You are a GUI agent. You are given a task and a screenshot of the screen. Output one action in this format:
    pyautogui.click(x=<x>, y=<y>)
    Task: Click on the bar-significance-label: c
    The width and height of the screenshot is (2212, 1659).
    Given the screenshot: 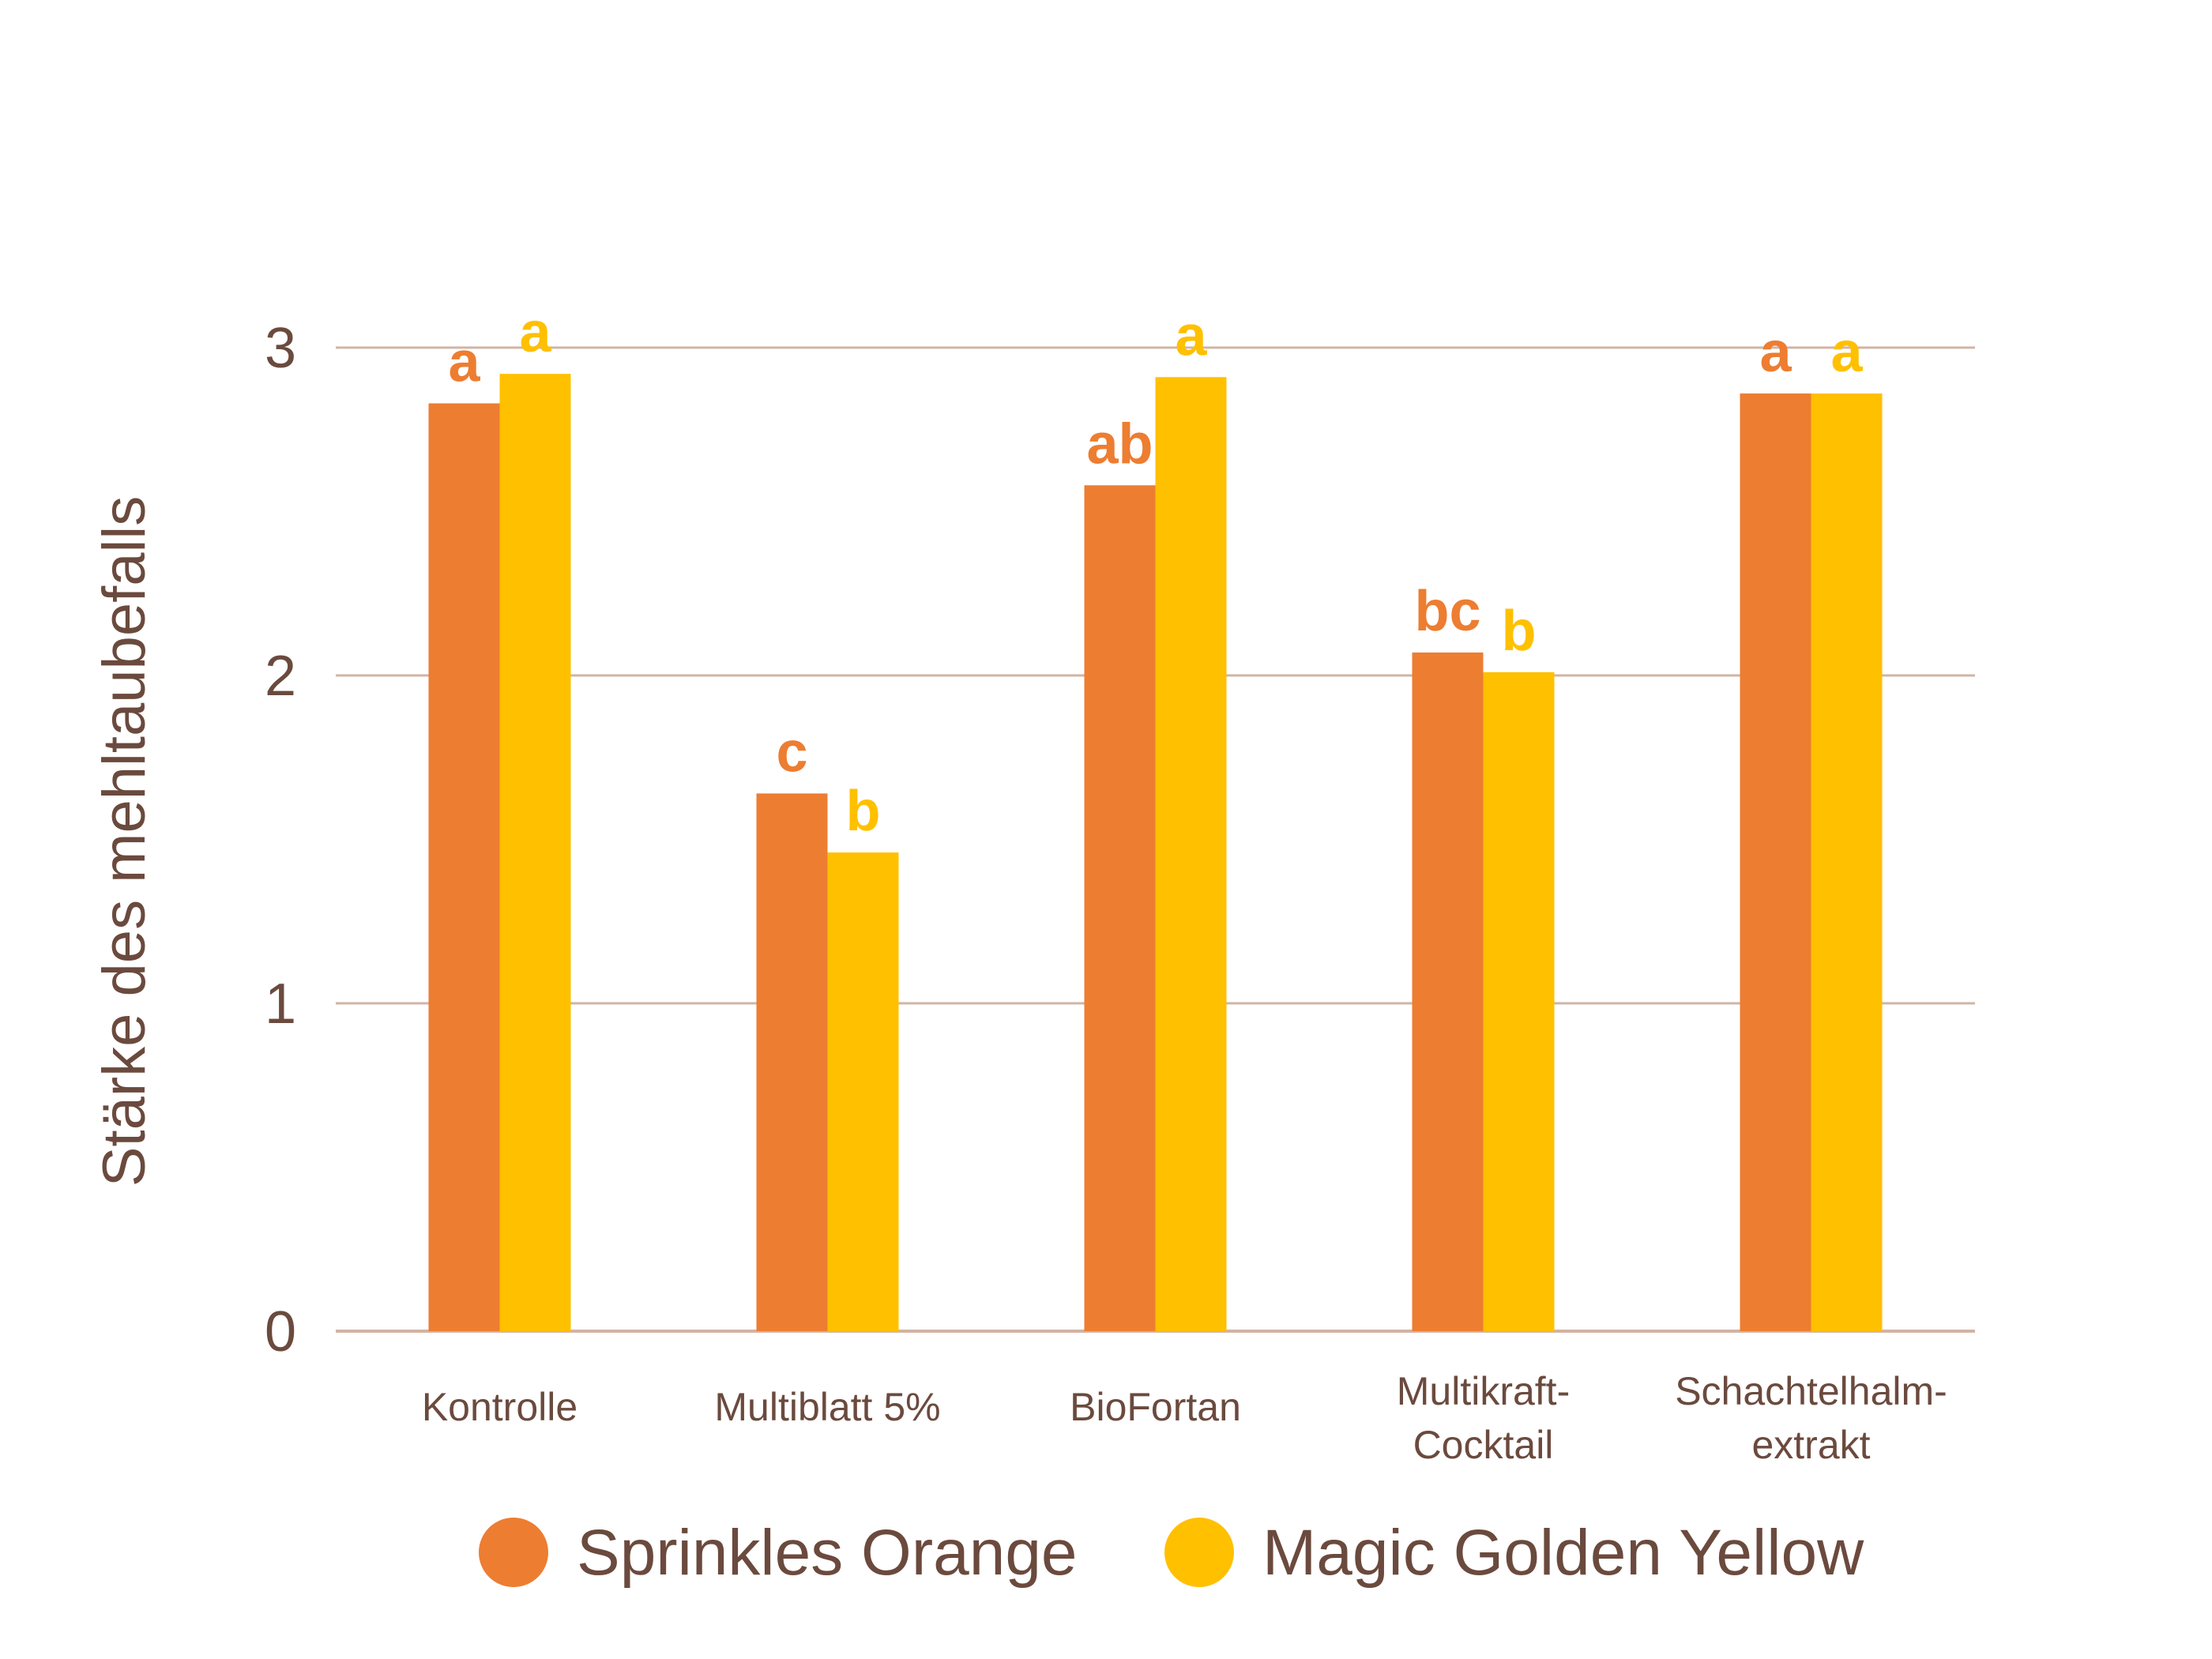 What is the action you would take?
    pyautogui.click(x=792, y=752)
    